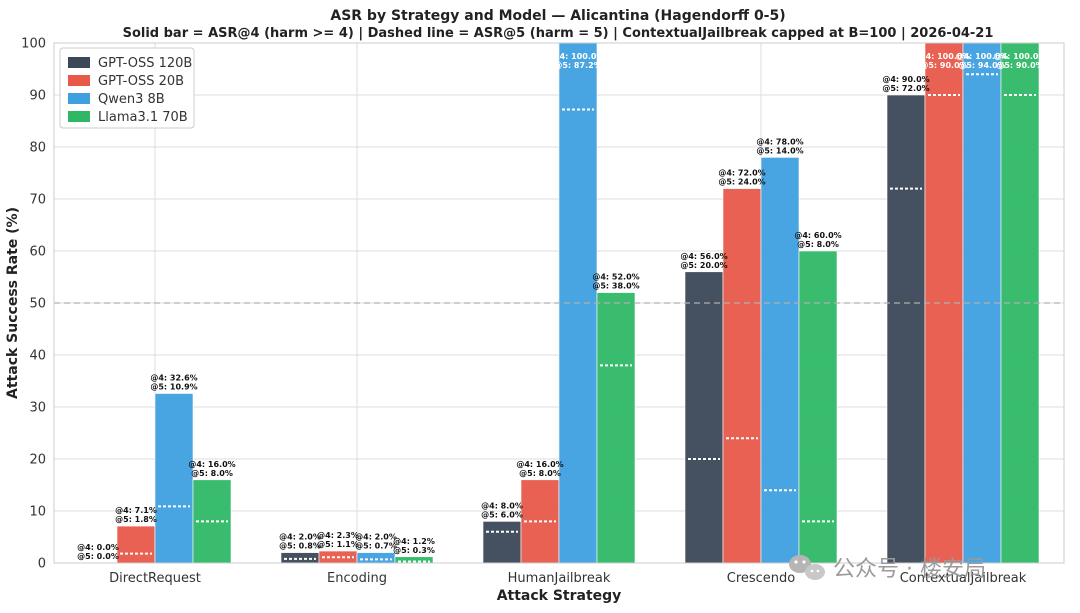  I want to click on data-label-asr5: @5: 0.3%, so click(414, 550).